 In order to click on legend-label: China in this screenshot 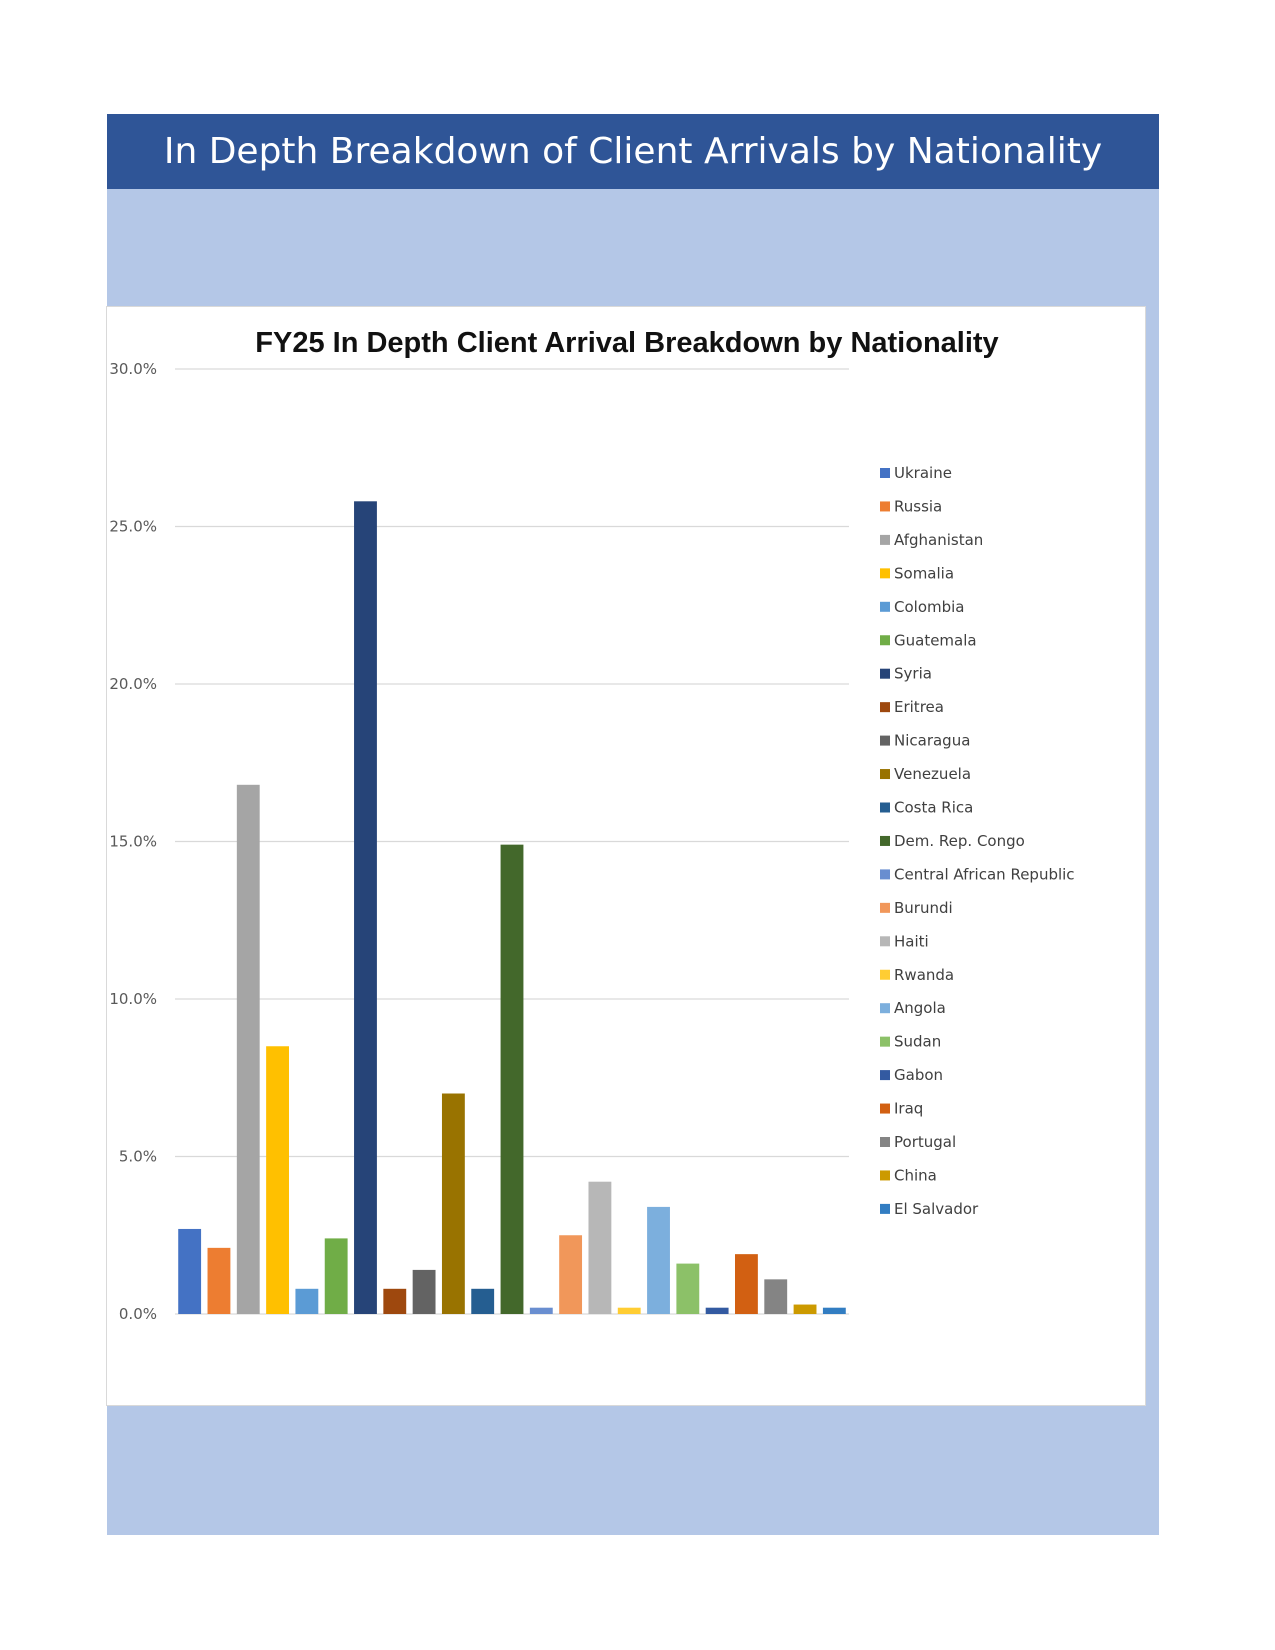, I will do `click(915, 1175)`.